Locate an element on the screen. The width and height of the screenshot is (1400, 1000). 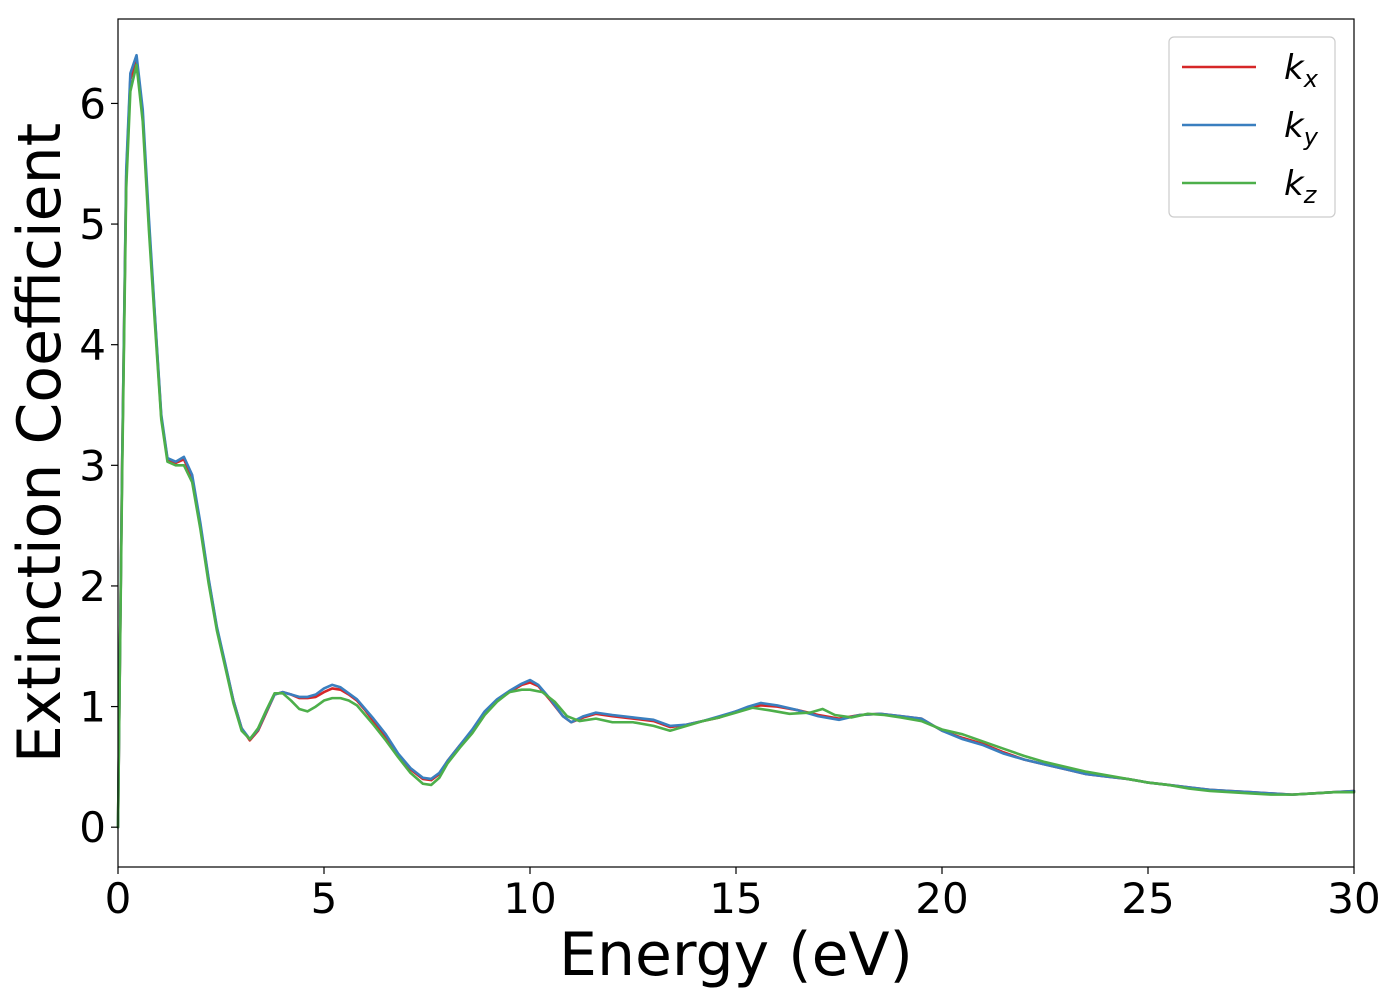
legend-box is located at coordinates (1252, 127).